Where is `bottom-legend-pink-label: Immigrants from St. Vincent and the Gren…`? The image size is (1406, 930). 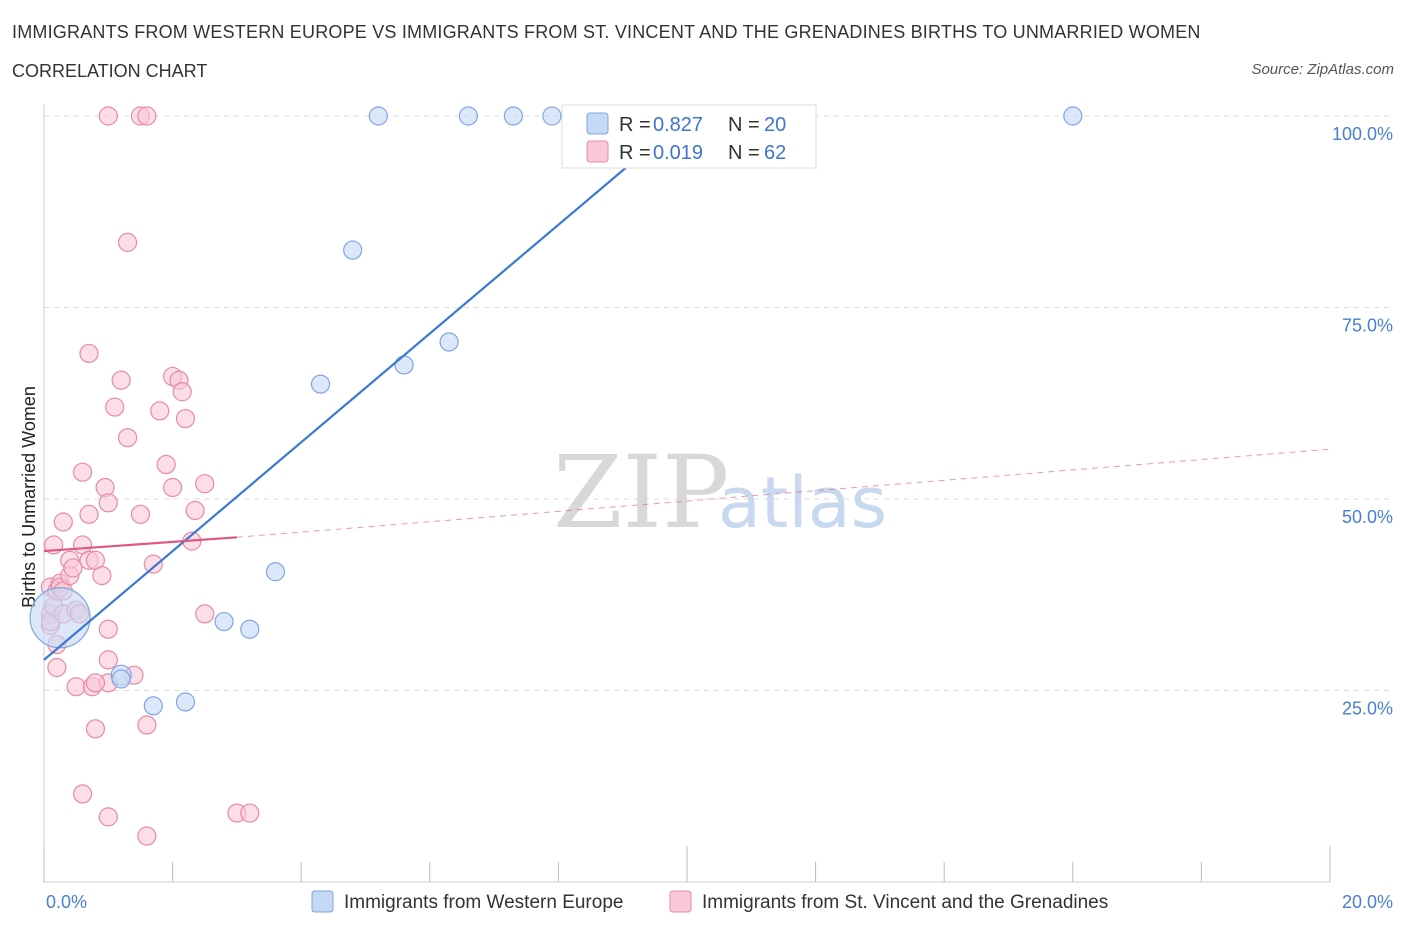
bottom-legend-pink-label: Immigrants from St. Vincent and the Gren… is located at coordinates (905, 902).